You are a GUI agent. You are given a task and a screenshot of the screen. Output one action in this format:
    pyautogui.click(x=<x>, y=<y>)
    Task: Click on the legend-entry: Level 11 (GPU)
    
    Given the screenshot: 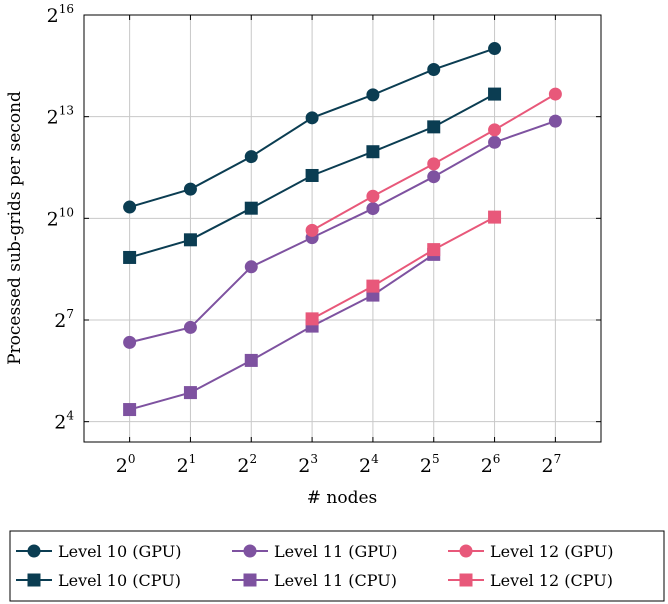 What is the action you would take?
    pyautogui.click(x=314, y=551)
    